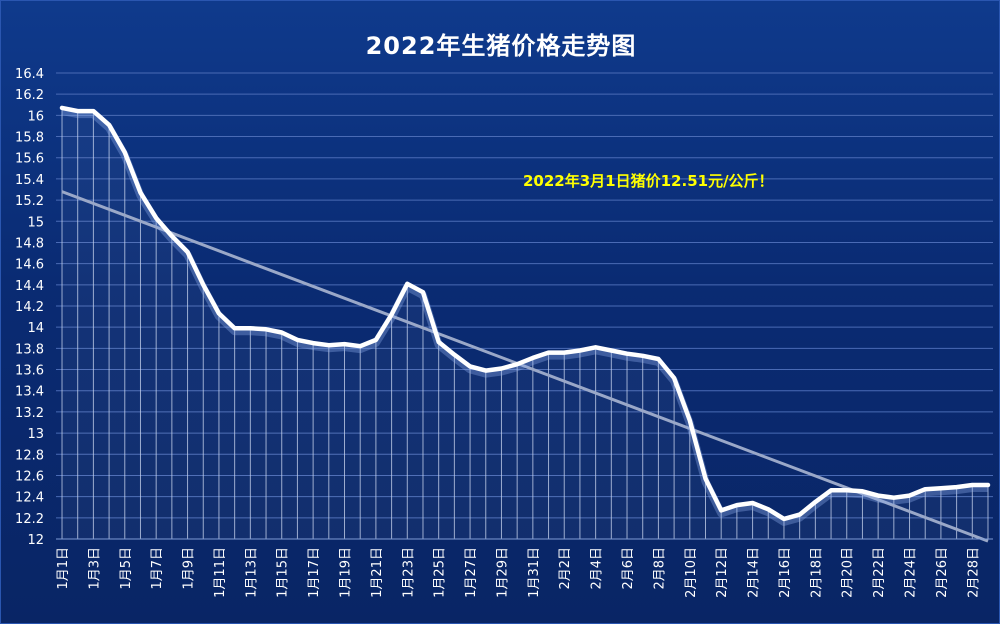 This screenshot has height=625, width=1000. I want to click on y-tick-label: 14.6, so click(29, 265).